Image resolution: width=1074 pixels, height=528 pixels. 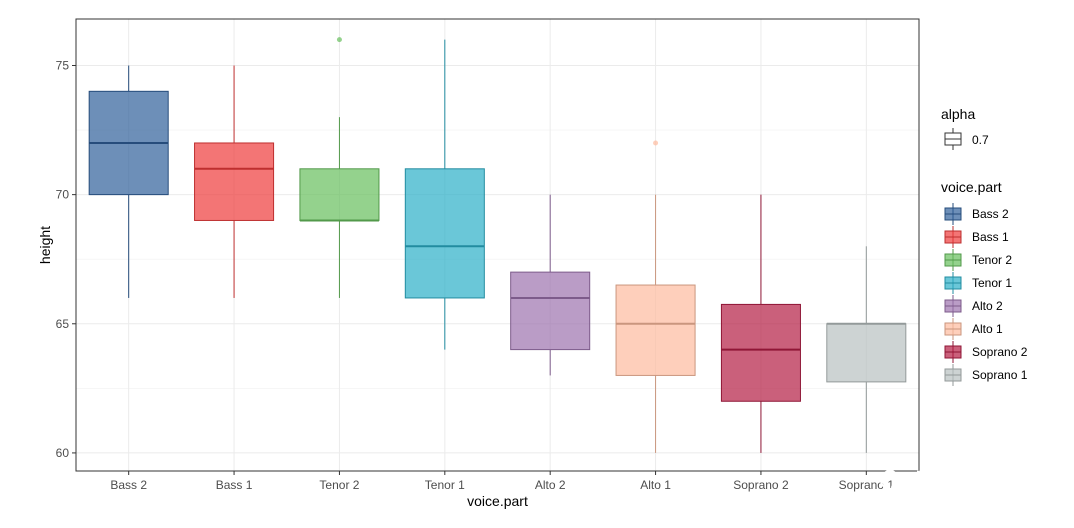 I want to click on x-tick-label: Bass 1, so click(x=234, y=485).